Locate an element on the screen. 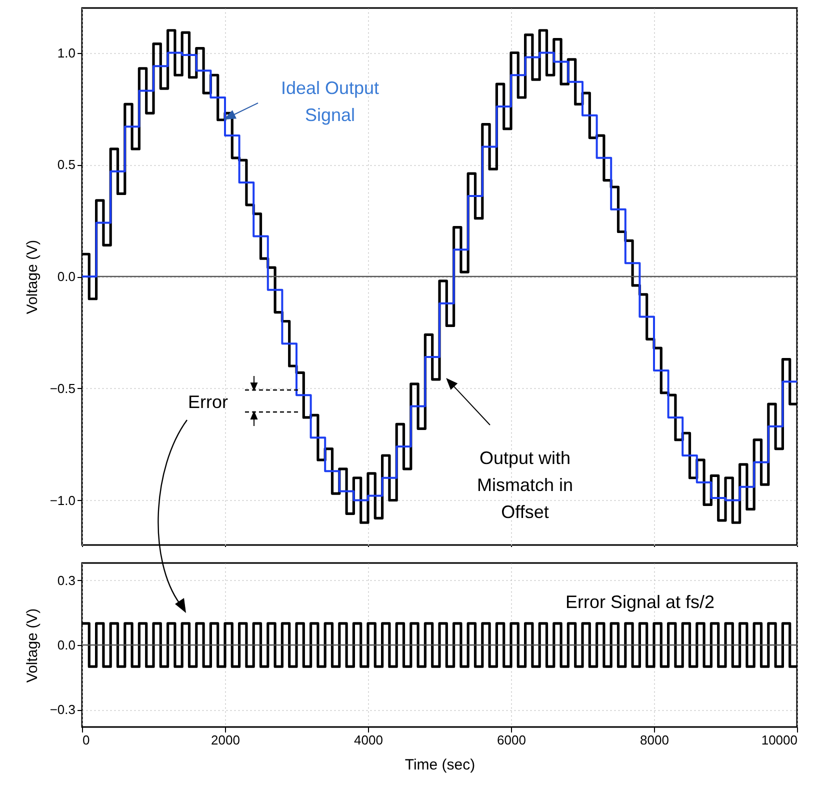 The image size is (826, 792). x-tick-label: 2000 is located at coordinates (225, 740).